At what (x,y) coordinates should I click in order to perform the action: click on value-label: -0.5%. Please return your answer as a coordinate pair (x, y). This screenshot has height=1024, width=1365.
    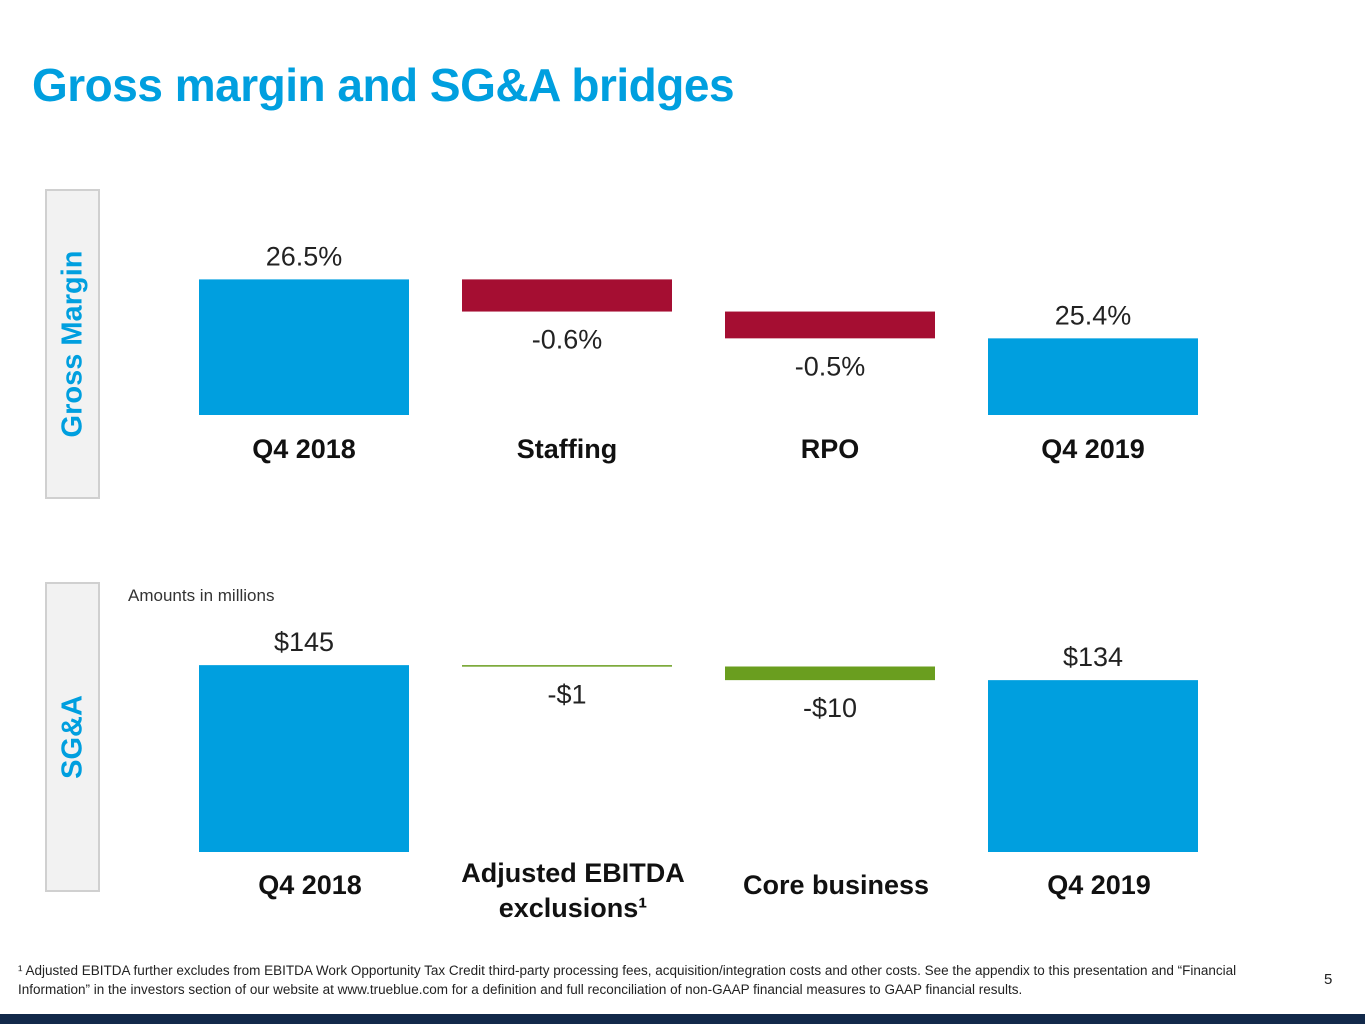
    Looking at the image, I should click on (830, 366).